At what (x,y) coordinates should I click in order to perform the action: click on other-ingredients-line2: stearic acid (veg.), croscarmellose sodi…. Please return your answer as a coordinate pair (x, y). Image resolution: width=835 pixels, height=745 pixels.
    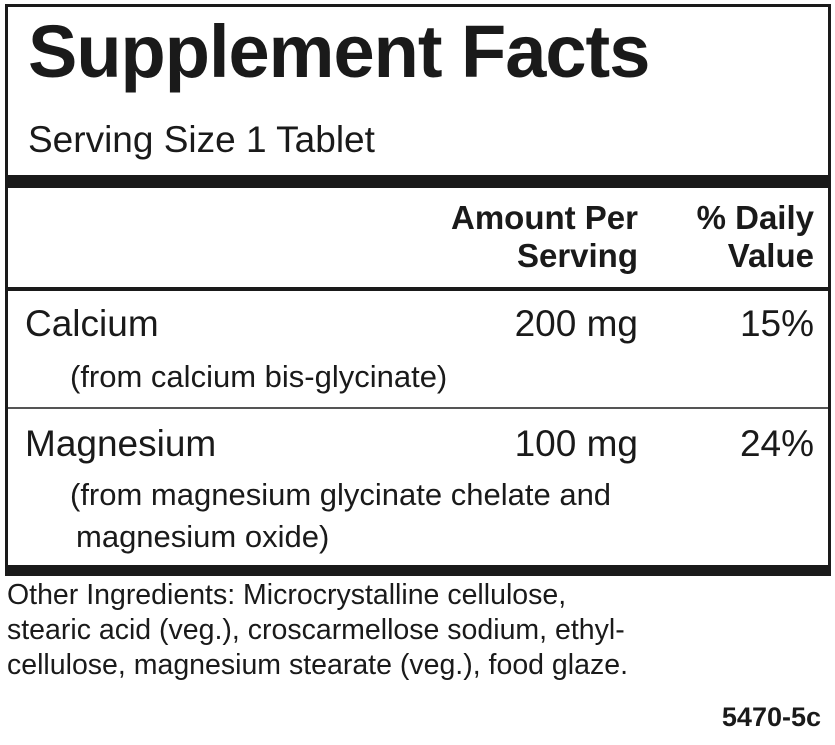
    Looking at the image, I should click on (316, 630).